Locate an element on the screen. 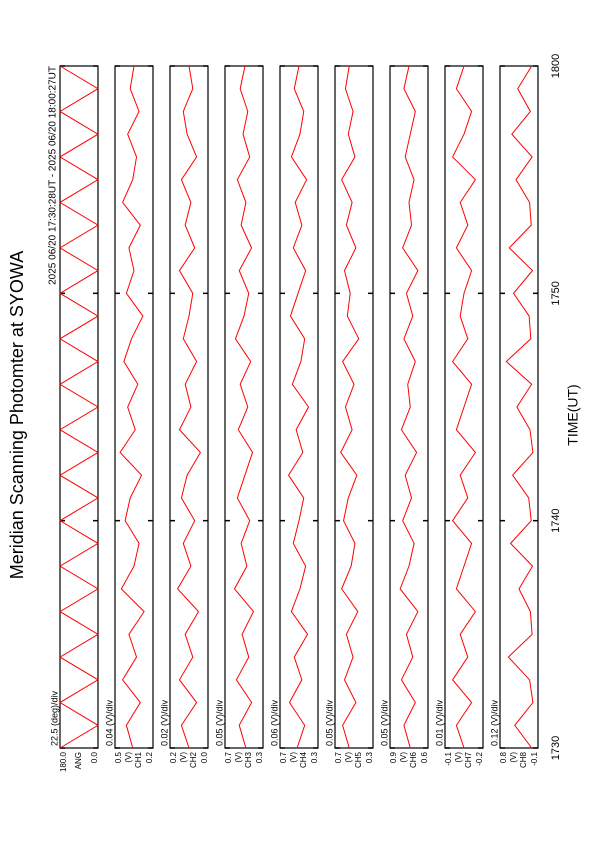 The height and width of the screenshot is (842, 595). panel-scale: 0.12 (V)/div is located at coordinates (494, 722).